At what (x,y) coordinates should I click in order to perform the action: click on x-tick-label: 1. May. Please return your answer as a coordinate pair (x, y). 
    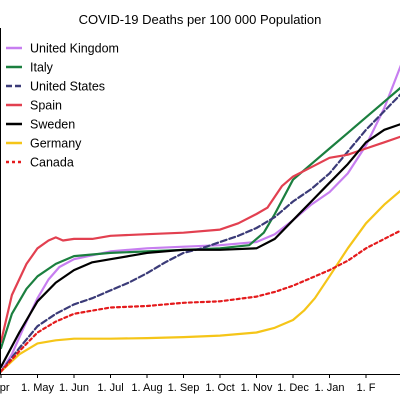
    Looking at the image, I should click on (38, 388).